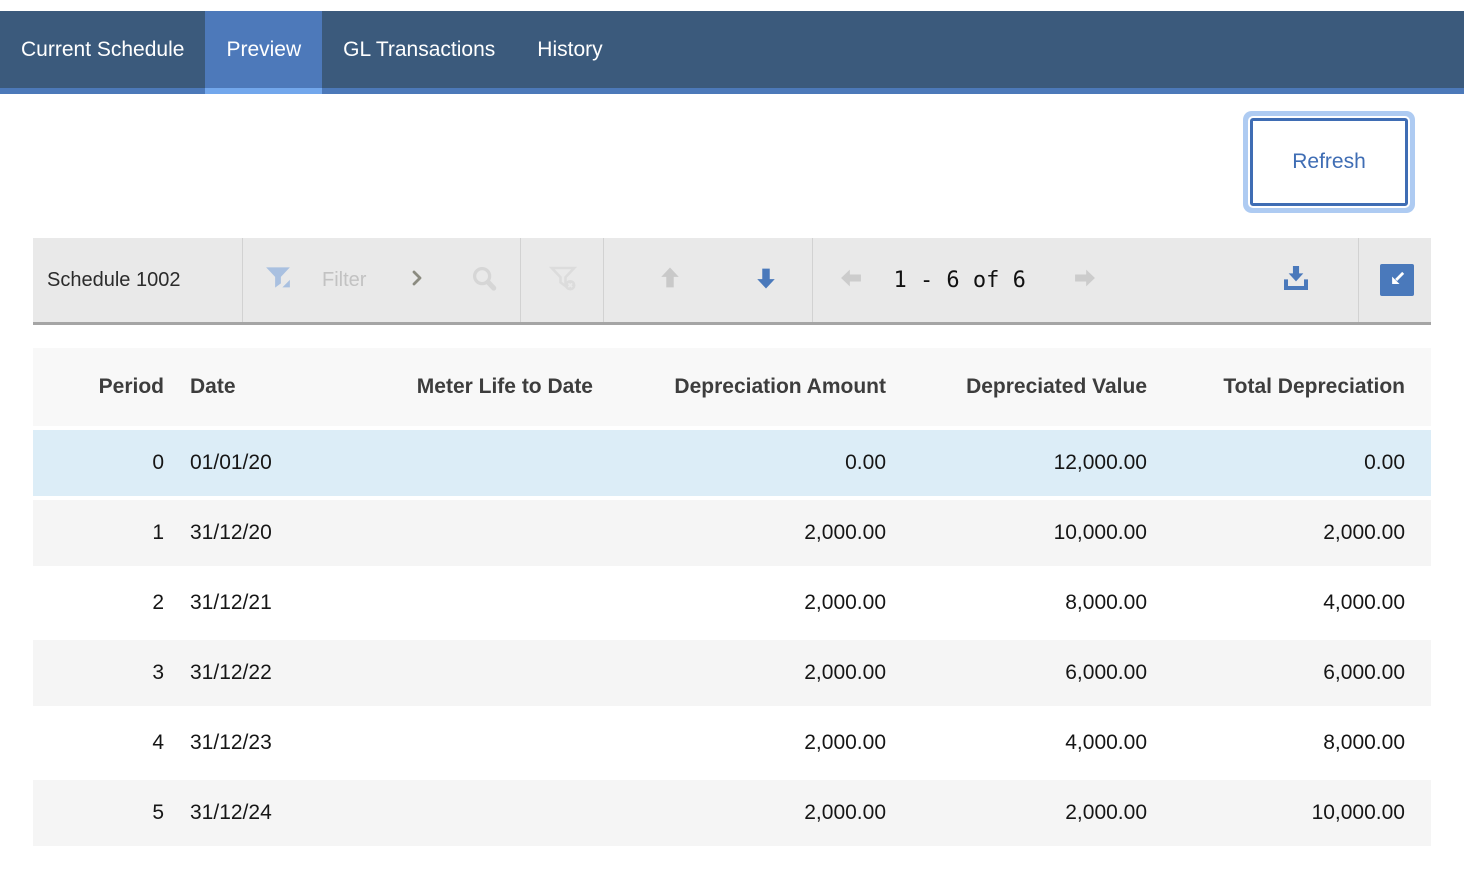  Describe the element at coordinates (959, 280) in the screenshot. I see `pagination-label: 1 - 6 of 6` at that location.